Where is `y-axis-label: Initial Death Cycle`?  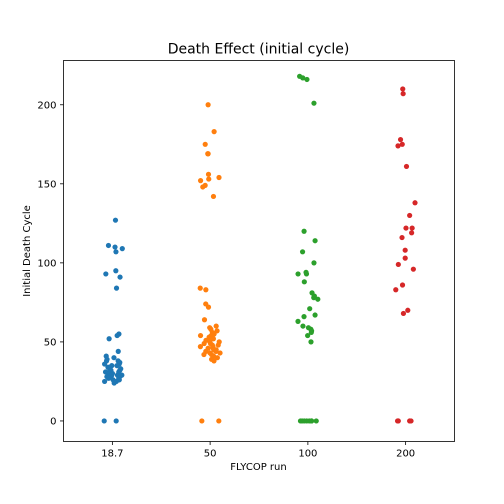
y-axis-label: Initial Death Cycle is located at coordinates (27, 251).